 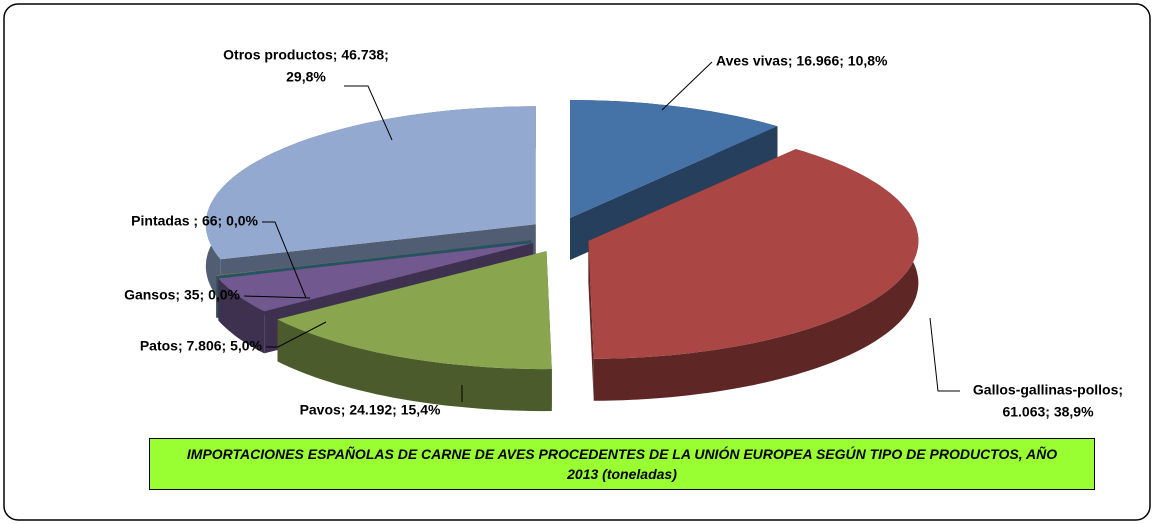 I want to click on data-label: Pavos; 24.192; 15,4%, so click(x=370, y=410).